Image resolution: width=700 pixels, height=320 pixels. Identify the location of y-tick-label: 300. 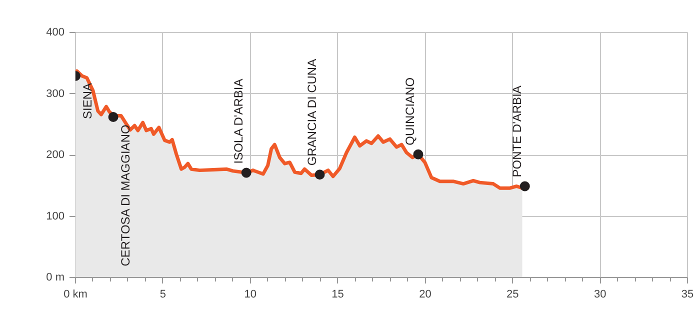
(55, 94).